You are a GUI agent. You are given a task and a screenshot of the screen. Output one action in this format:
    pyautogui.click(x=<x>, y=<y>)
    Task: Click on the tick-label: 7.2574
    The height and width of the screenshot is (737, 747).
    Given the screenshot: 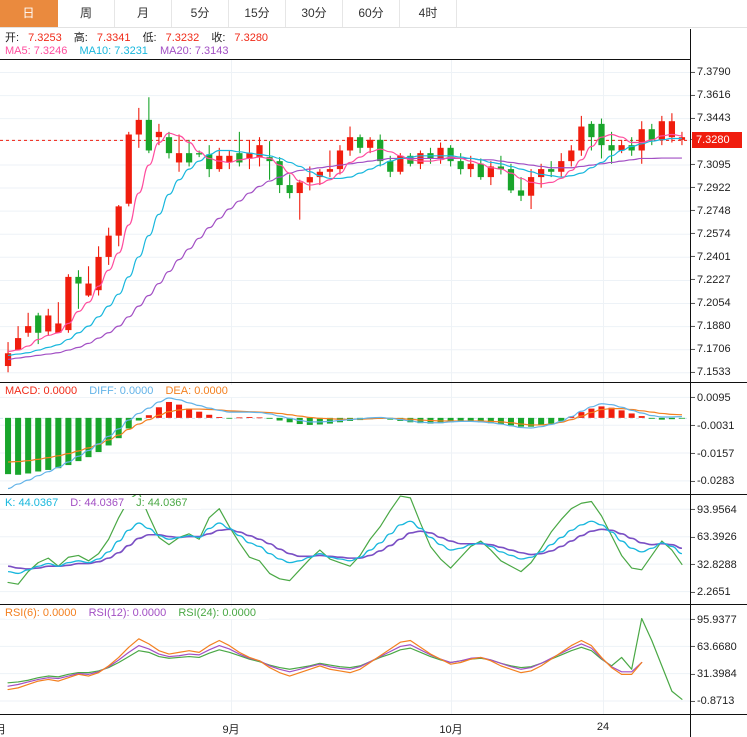 What is the action you would take?
    pyautogui.click(x=714, y=233)
    